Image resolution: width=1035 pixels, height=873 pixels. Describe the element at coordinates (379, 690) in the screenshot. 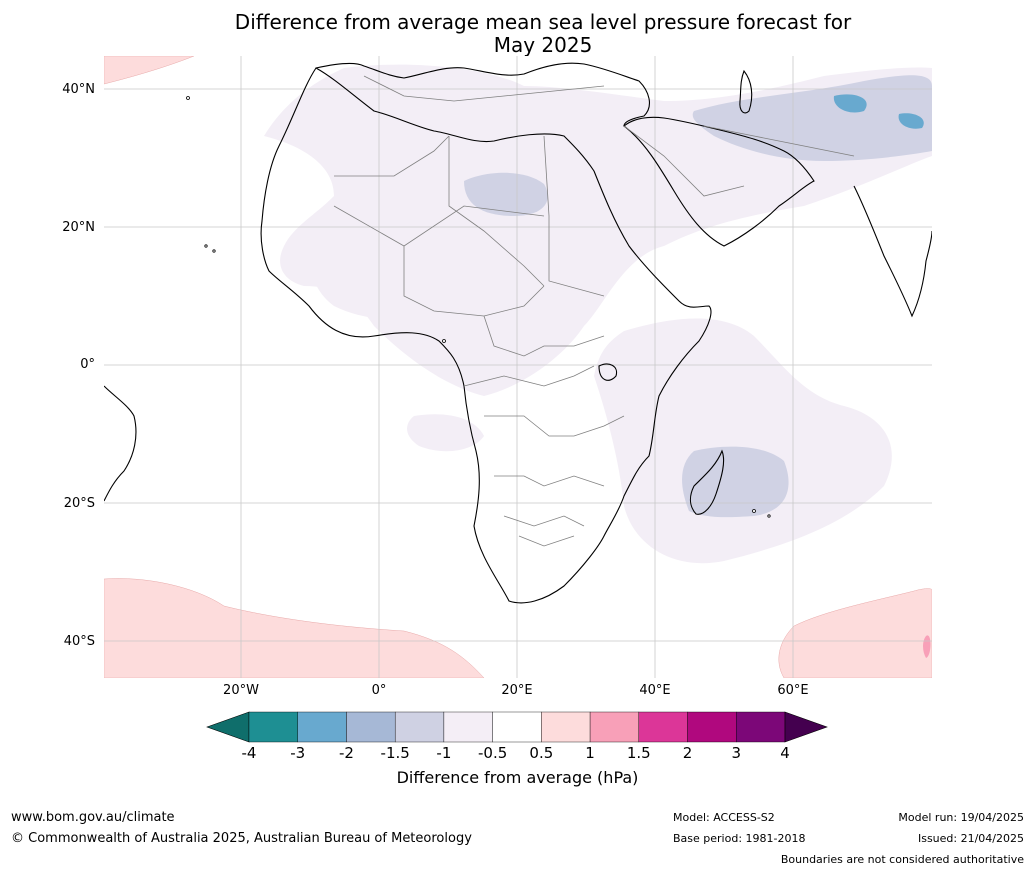

I see `lon-label-0: 0°` at that location.